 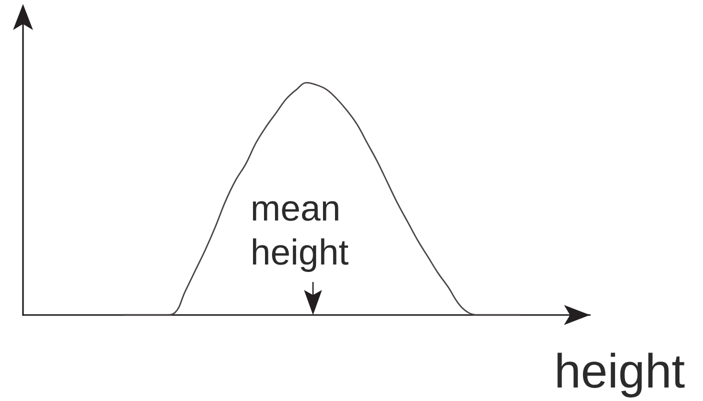 What do you see at coordinates (295, 208) in the screenshot?
I see `text: mean` at bounding box center [295, 208].